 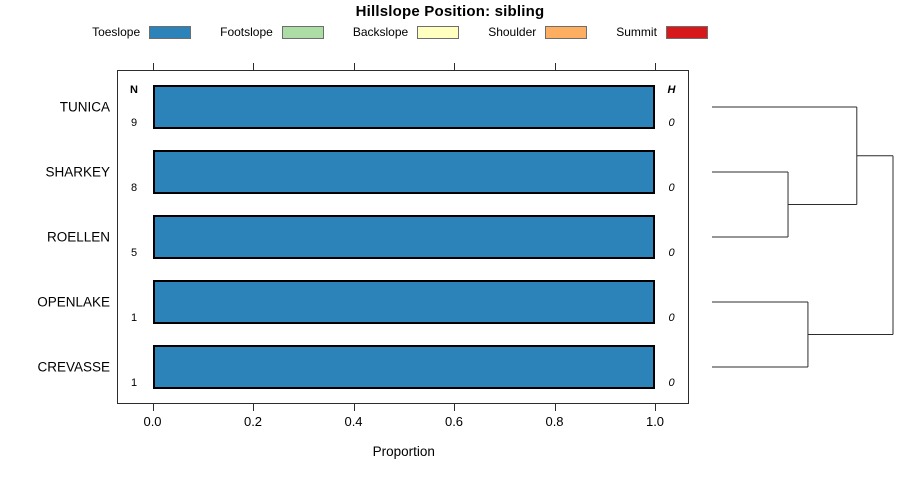 What do you see at coordinates (803, 237) in the screenshot?
I see `cluster-dendrogram` at bounding box center [803, 237].